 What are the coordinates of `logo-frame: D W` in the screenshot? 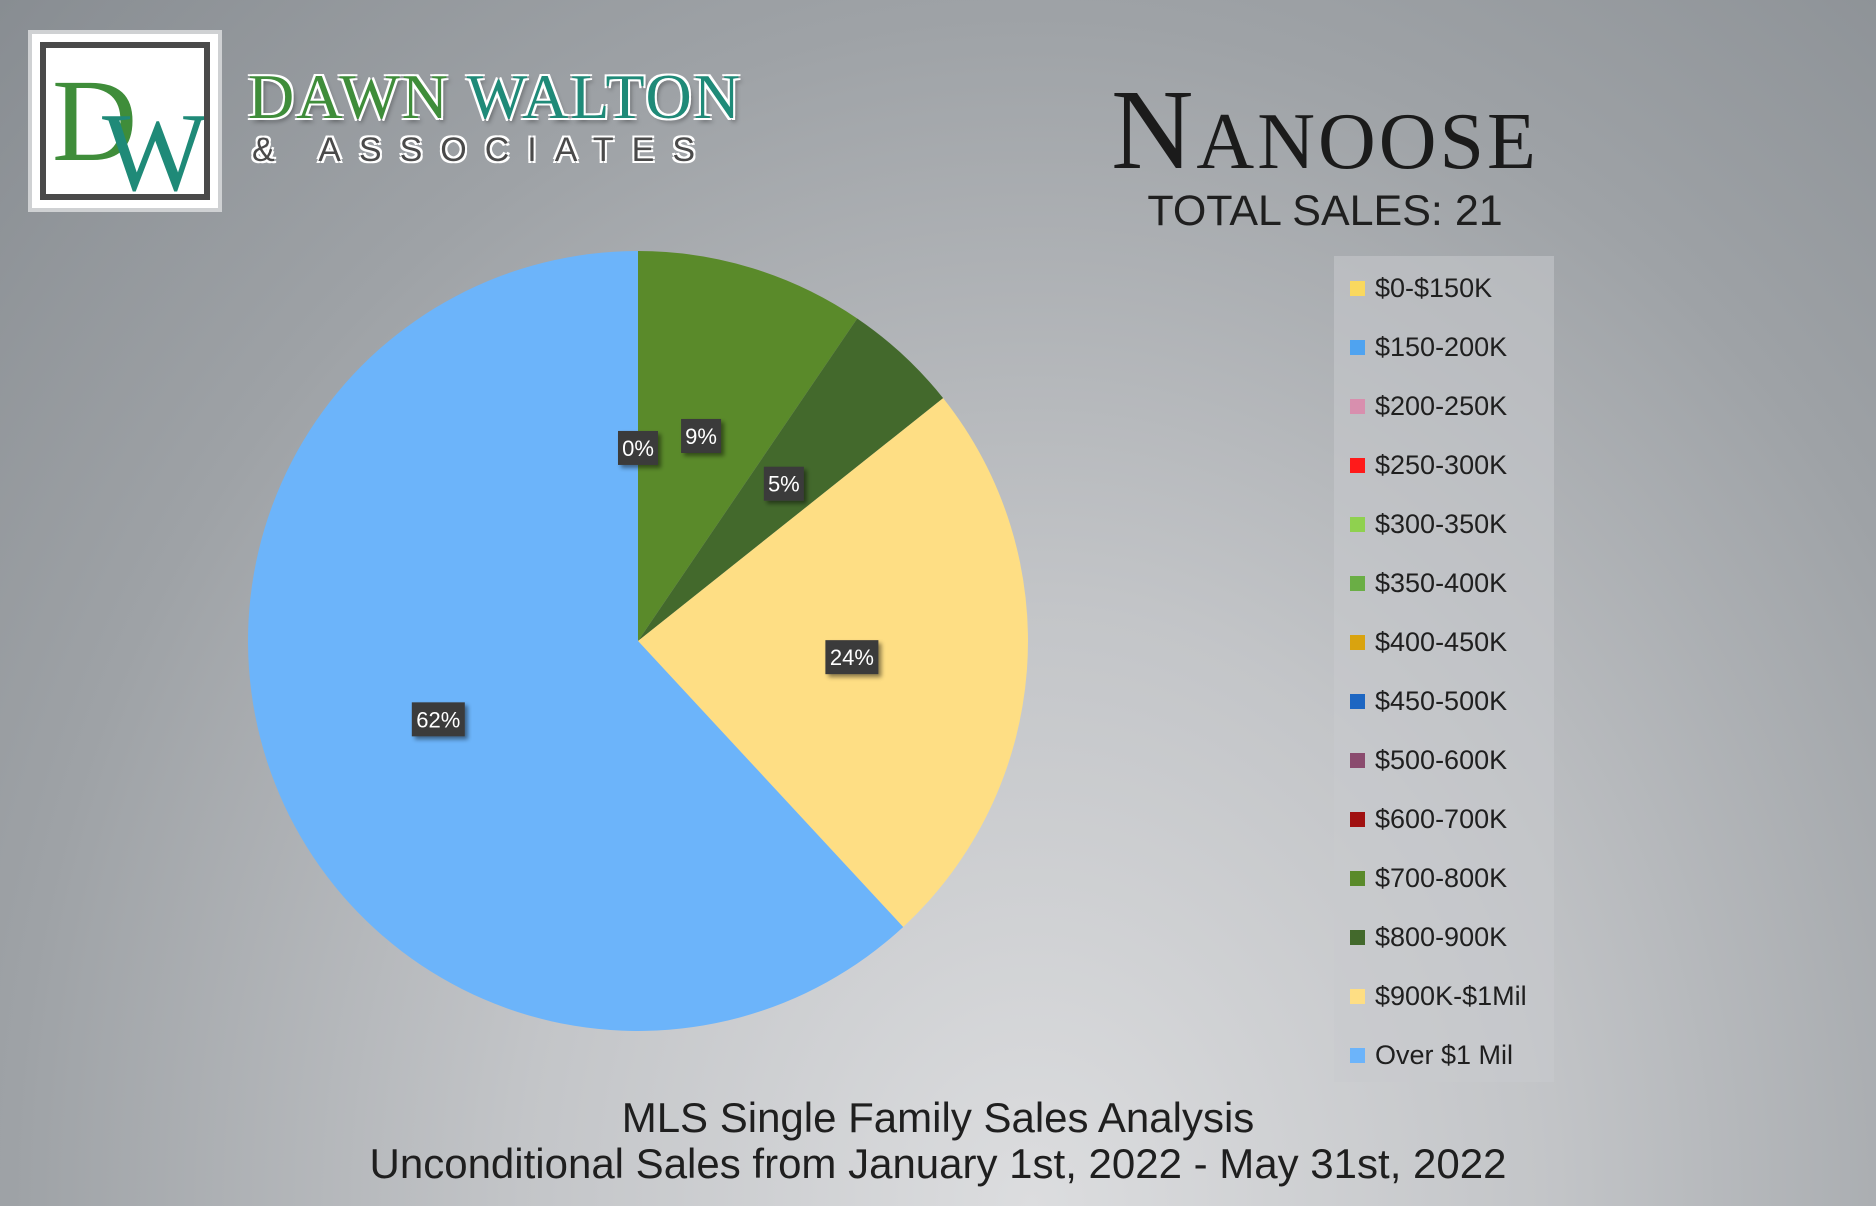 It's located at (125, 122).